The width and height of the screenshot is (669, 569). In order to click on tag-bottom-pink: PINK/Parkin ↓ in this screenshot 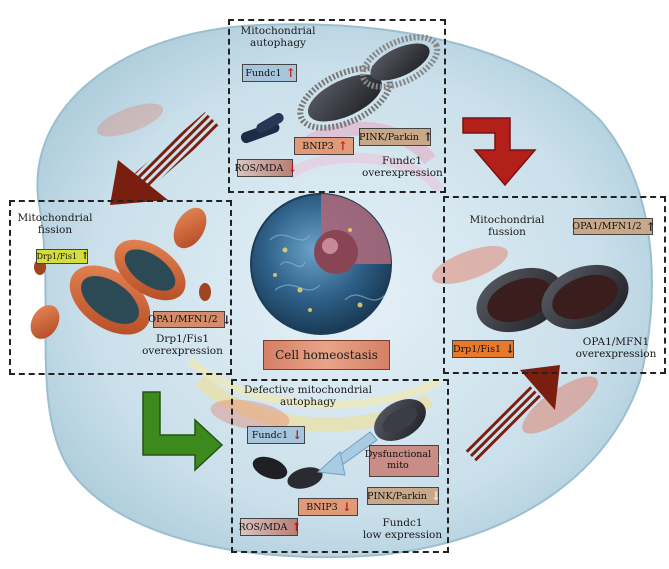, I will do `click(404, 496)`.